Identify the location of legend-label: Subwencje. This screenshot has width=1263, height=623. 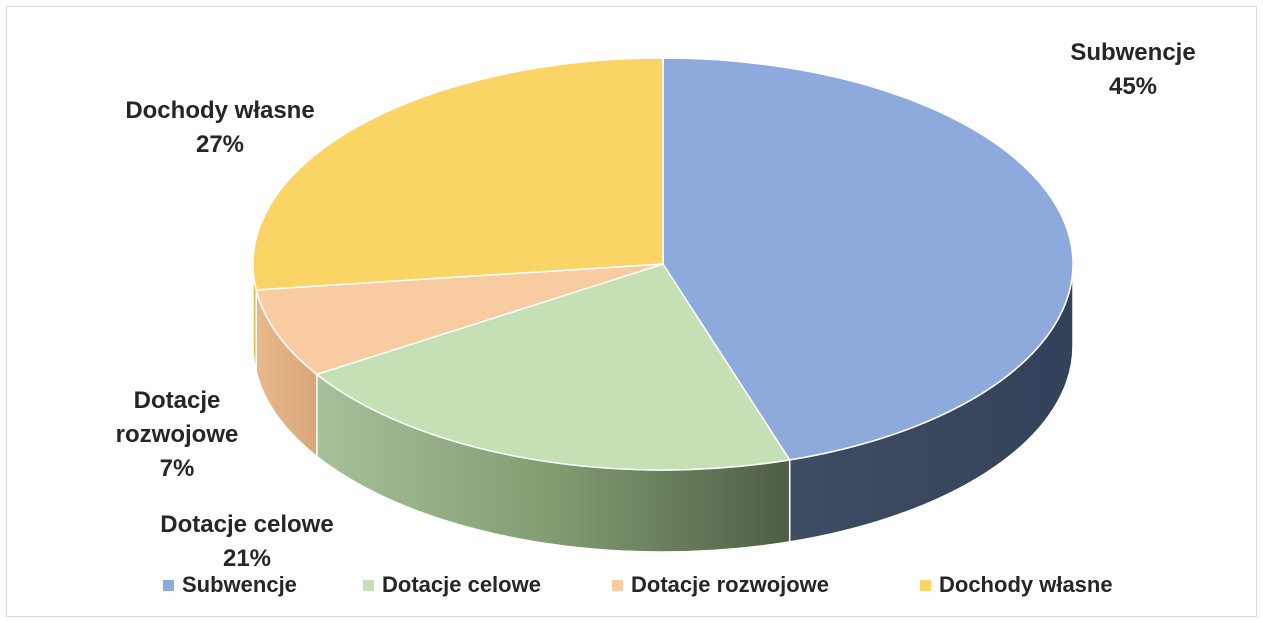
(239, 584).